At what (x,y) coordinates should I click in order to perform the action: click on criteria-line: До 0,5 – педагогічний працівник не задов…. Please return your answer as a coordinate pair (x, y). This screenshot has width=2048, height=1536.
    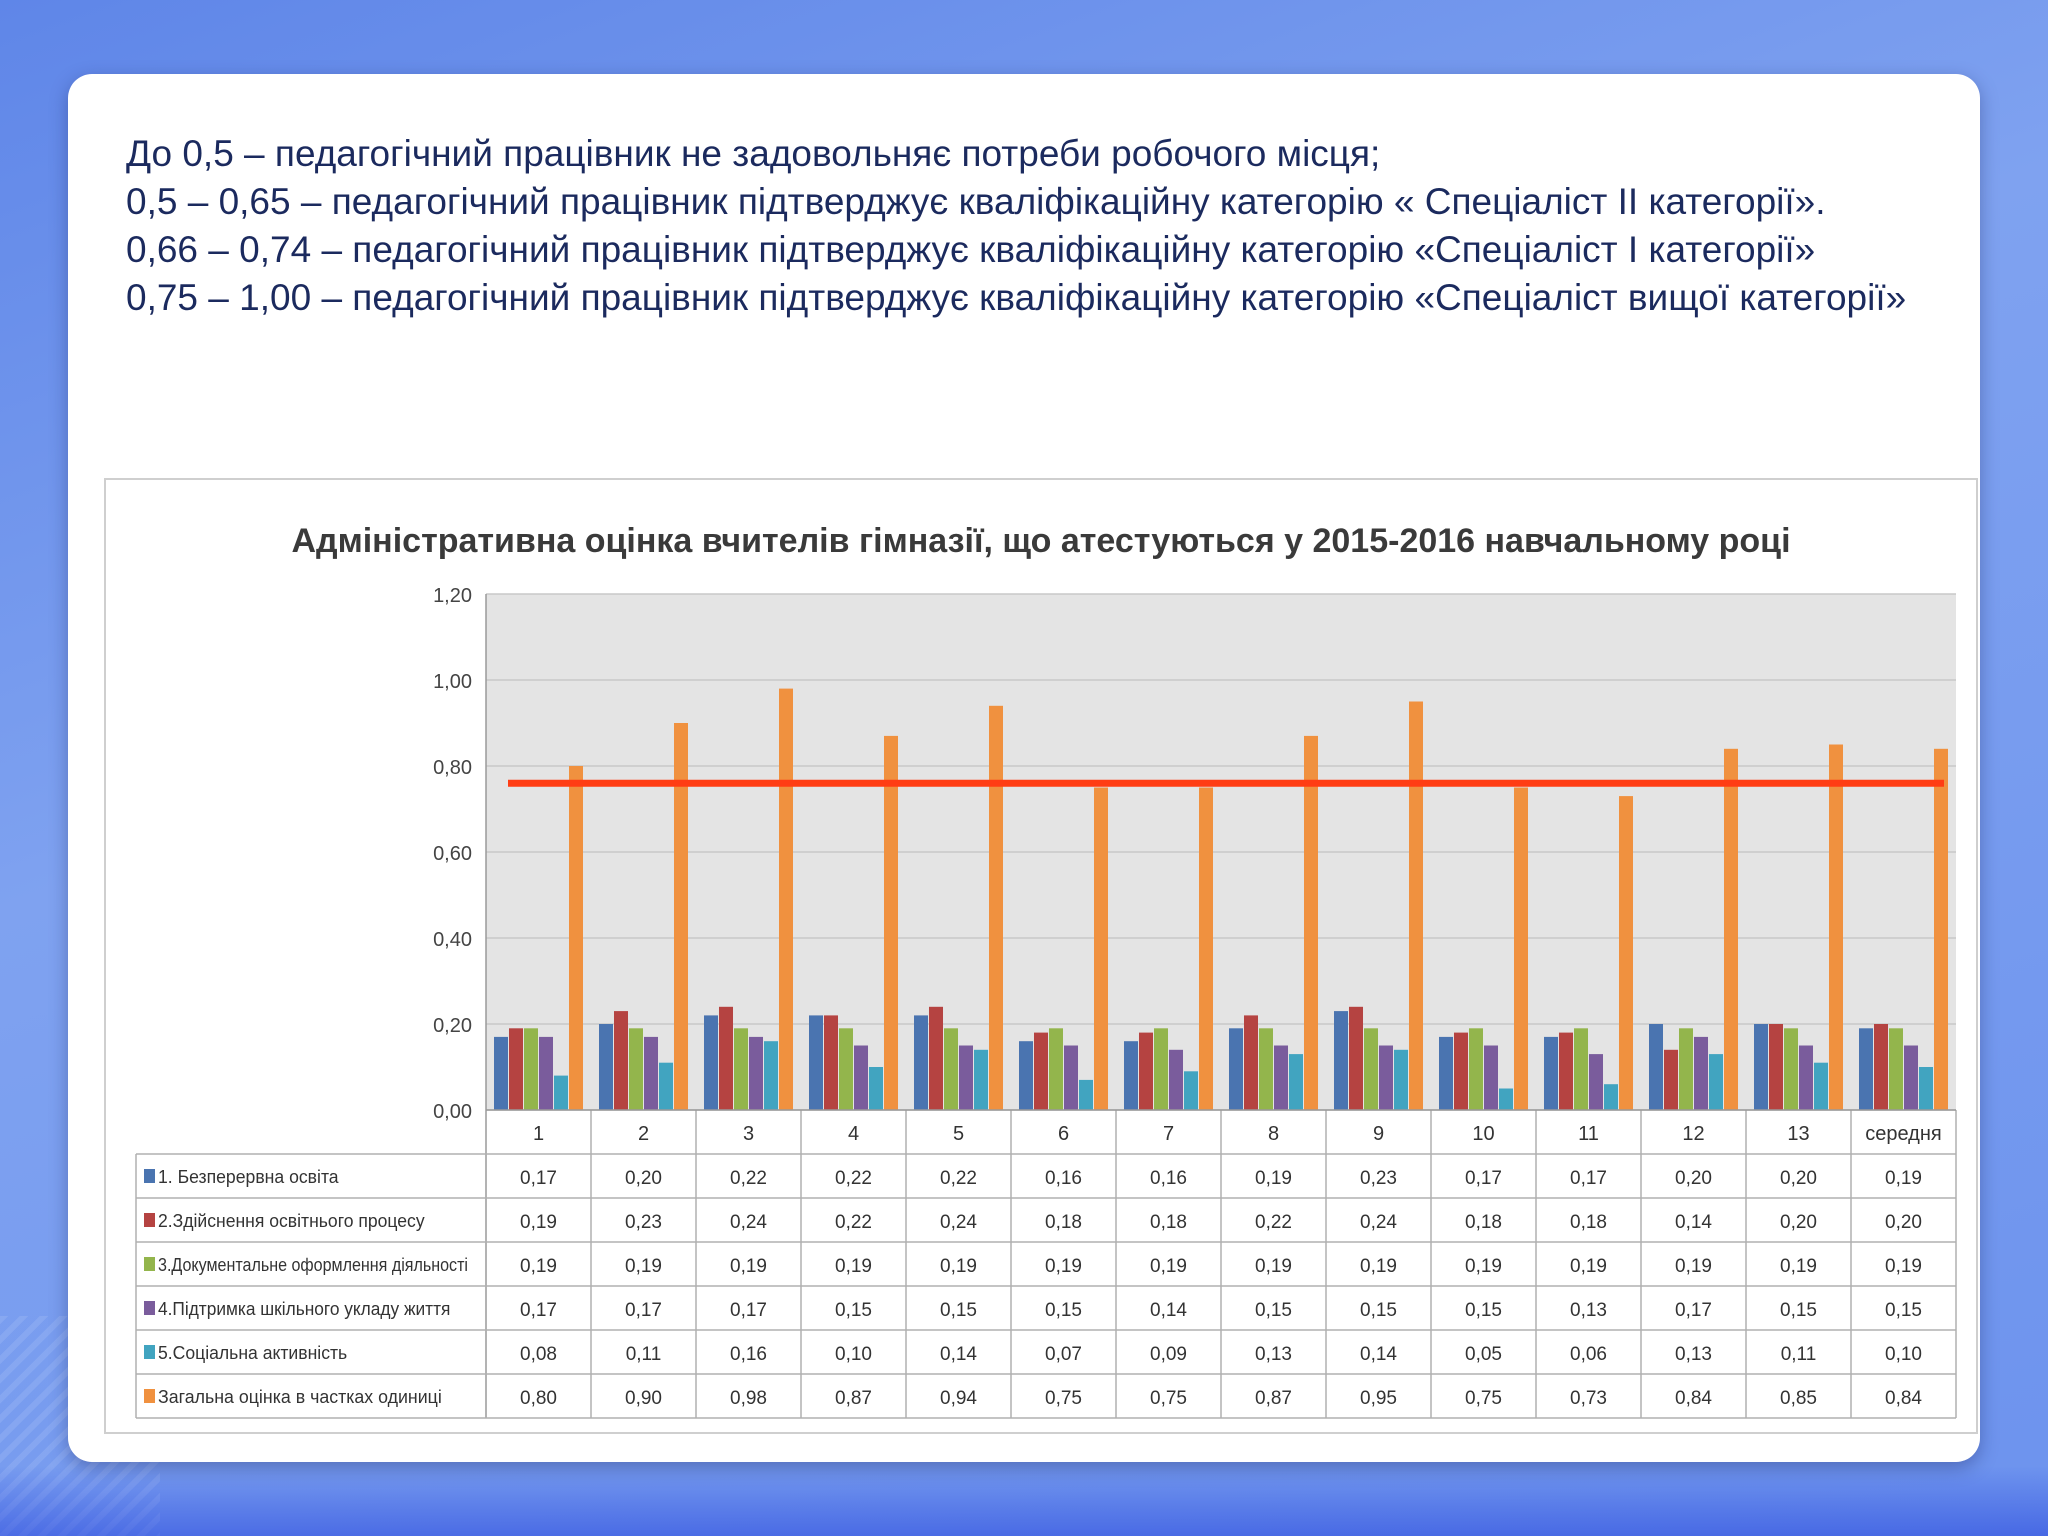
    Looking at the image, I should click on (753, 153).